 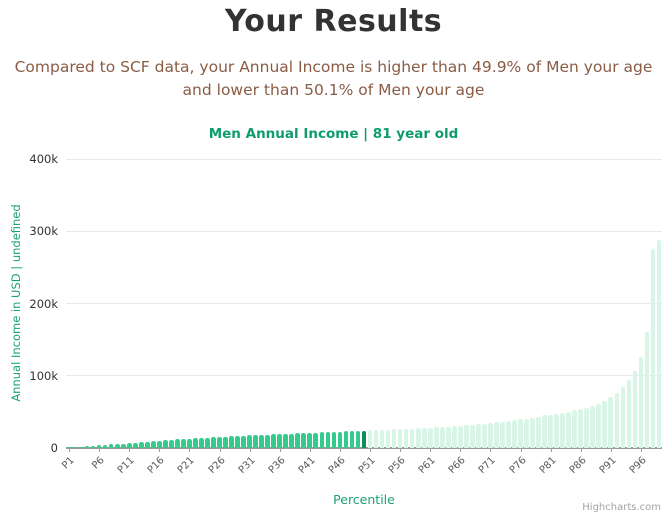 What do you see at coordinates (129, 445) in the screenshot?
I see `bar-P11` at bounding box center [129, 445].